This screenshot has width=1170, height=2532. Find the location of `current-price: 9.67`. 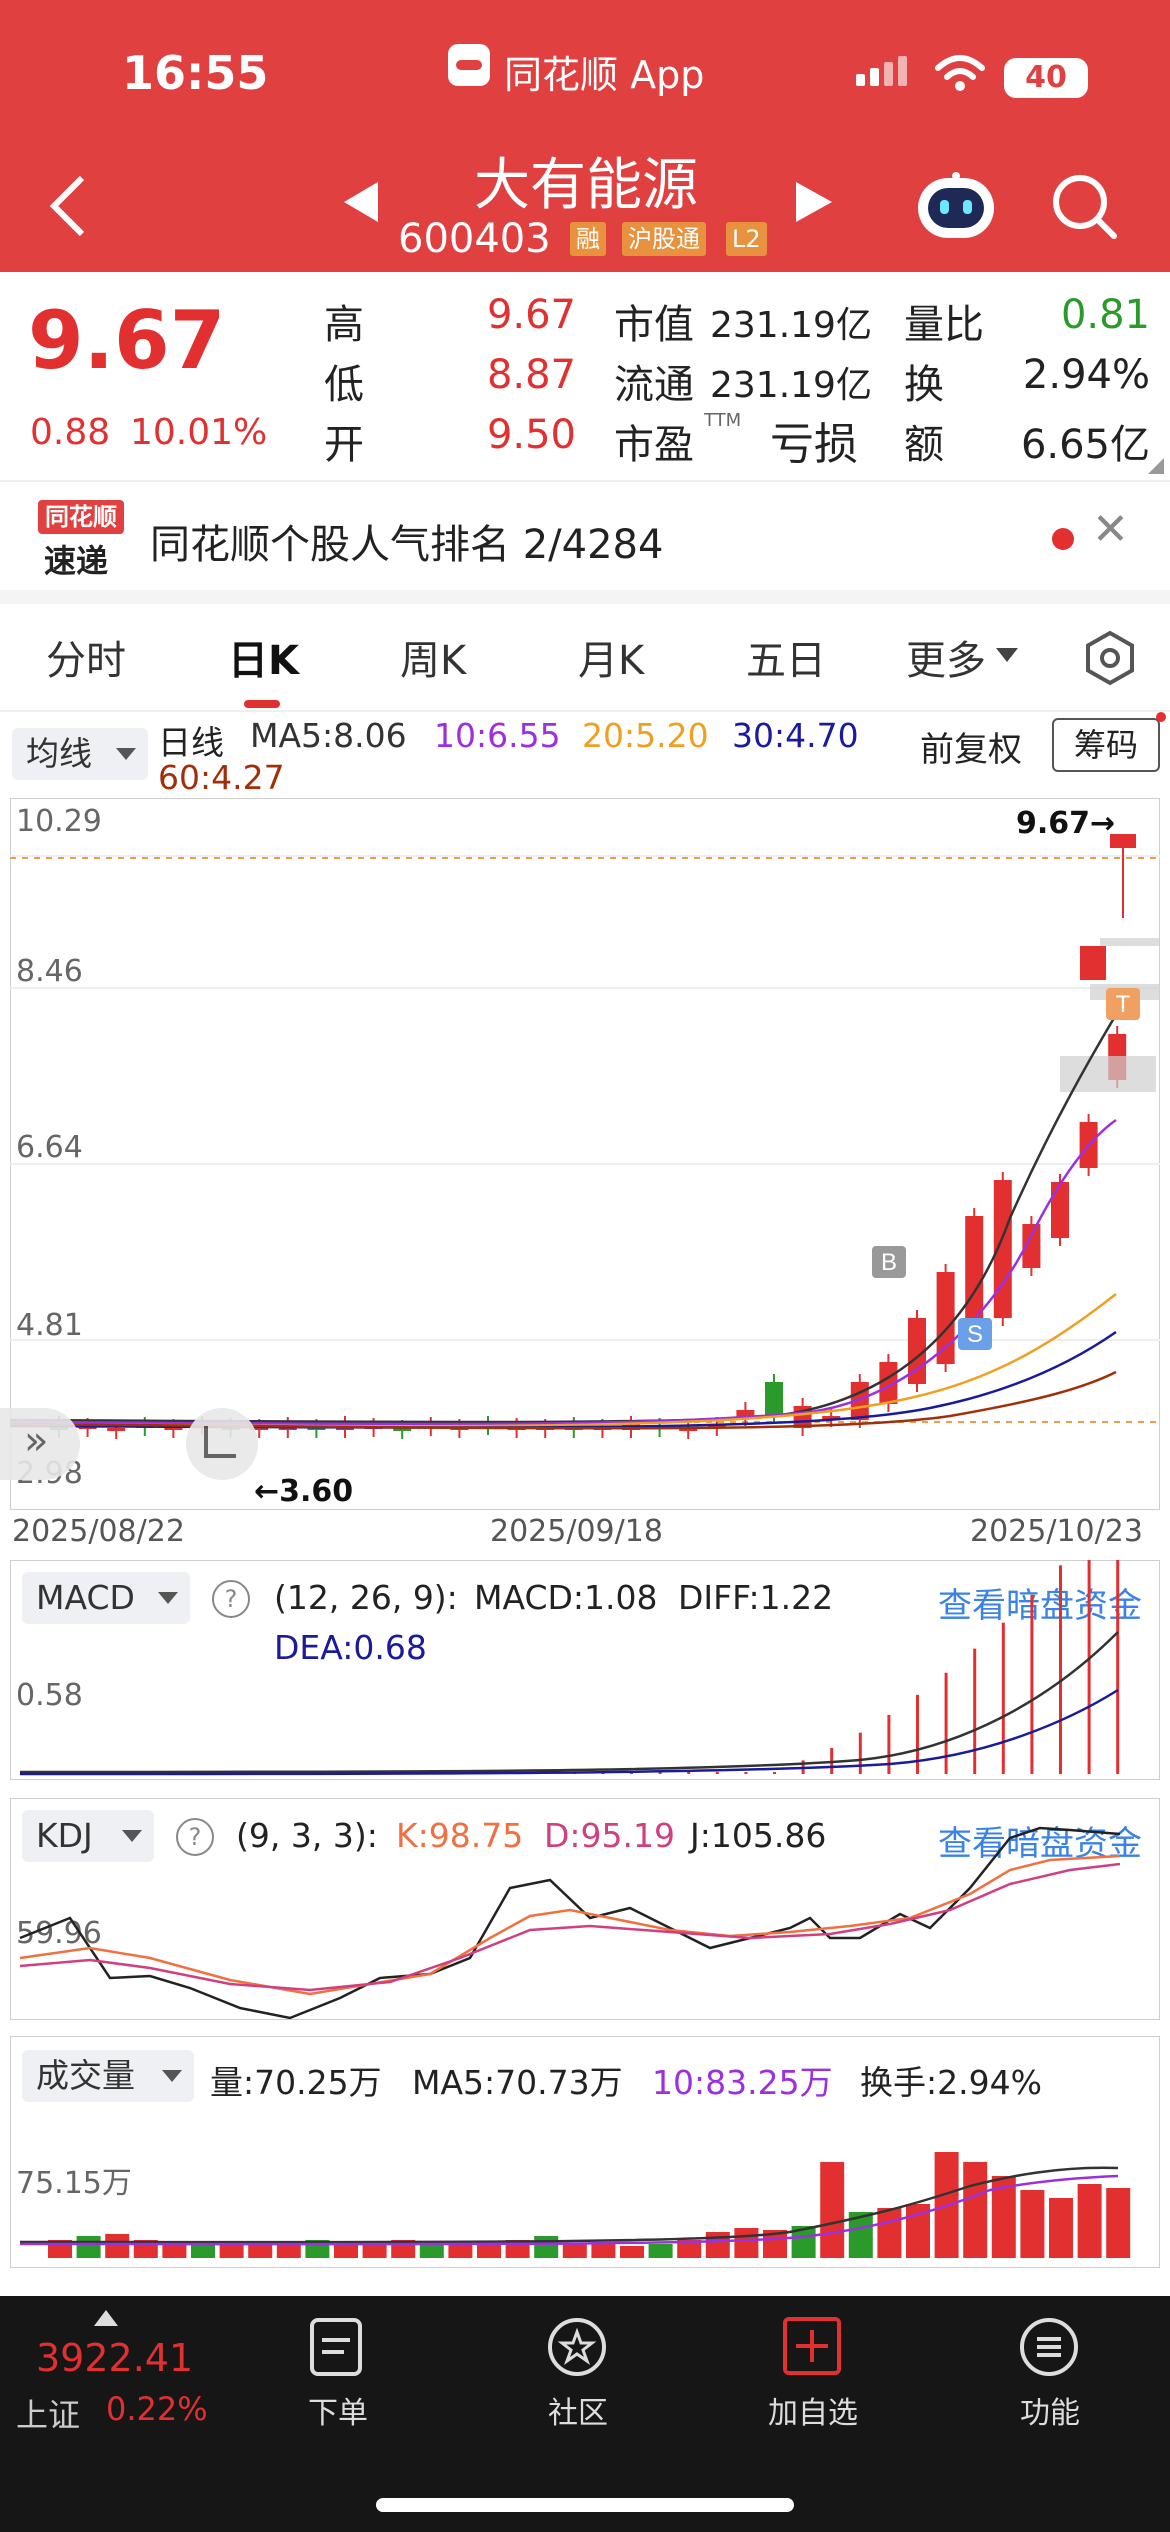

current-price: 9.67 is located at coordinates (127, 340).